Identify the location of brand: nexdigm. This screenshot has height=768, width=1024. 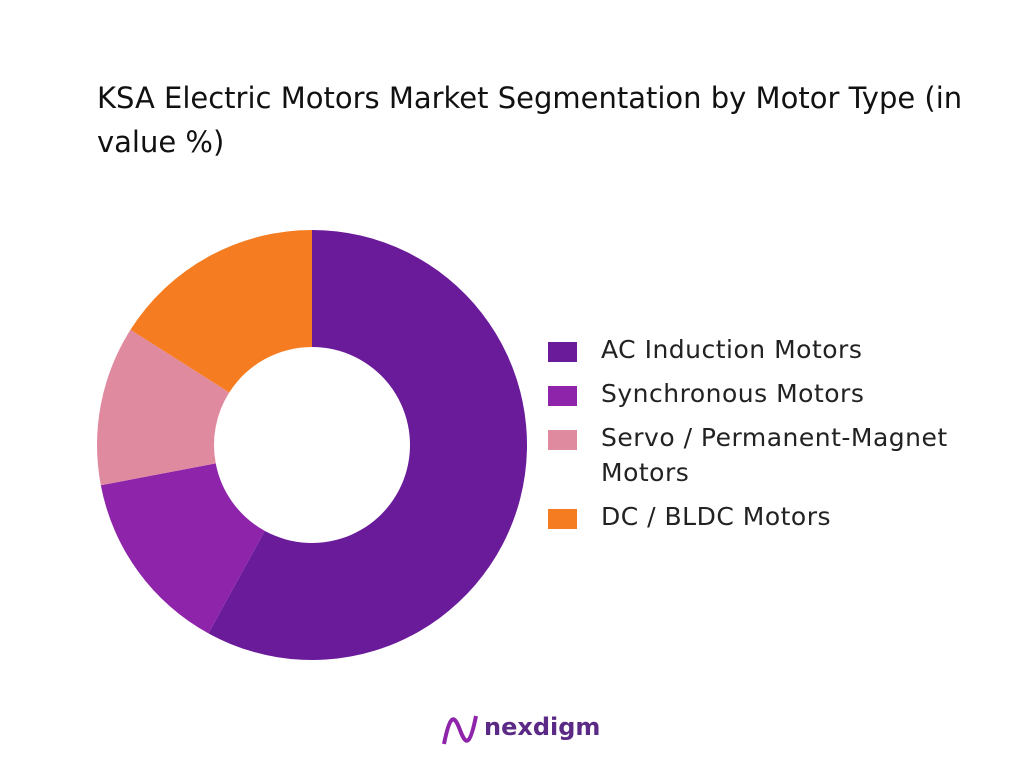
(542, 727).